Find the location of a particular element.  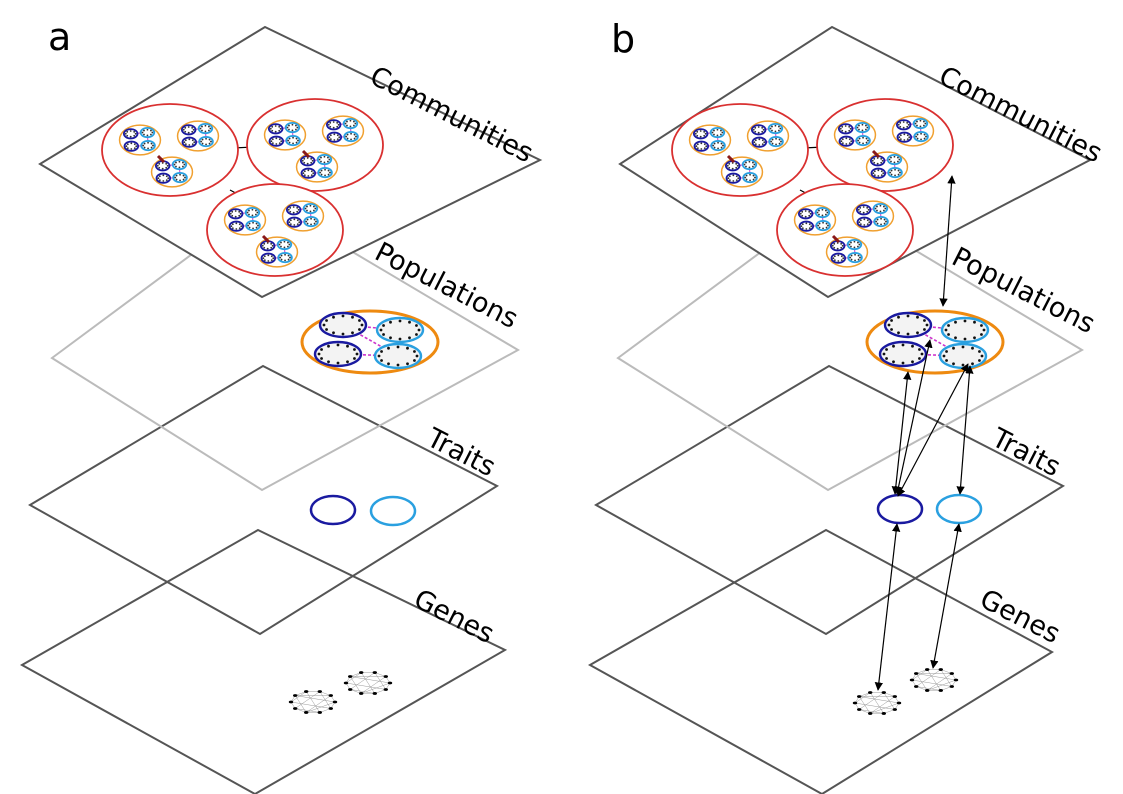

individual-cluster is located at coordinates (400, 330).